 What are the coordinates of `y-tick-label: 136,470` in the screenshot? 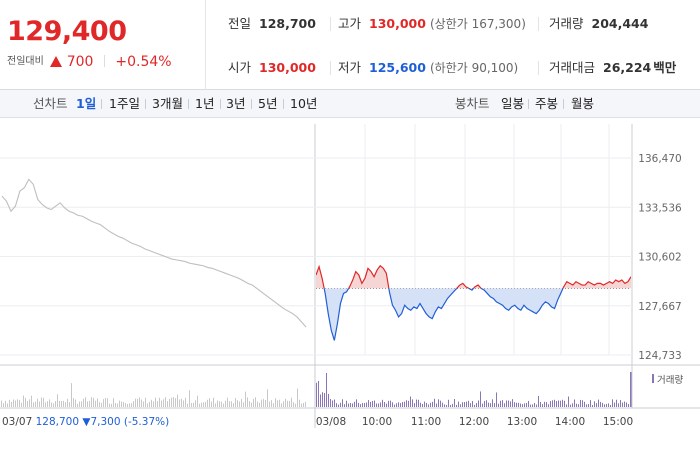 It's located at (659, 159).